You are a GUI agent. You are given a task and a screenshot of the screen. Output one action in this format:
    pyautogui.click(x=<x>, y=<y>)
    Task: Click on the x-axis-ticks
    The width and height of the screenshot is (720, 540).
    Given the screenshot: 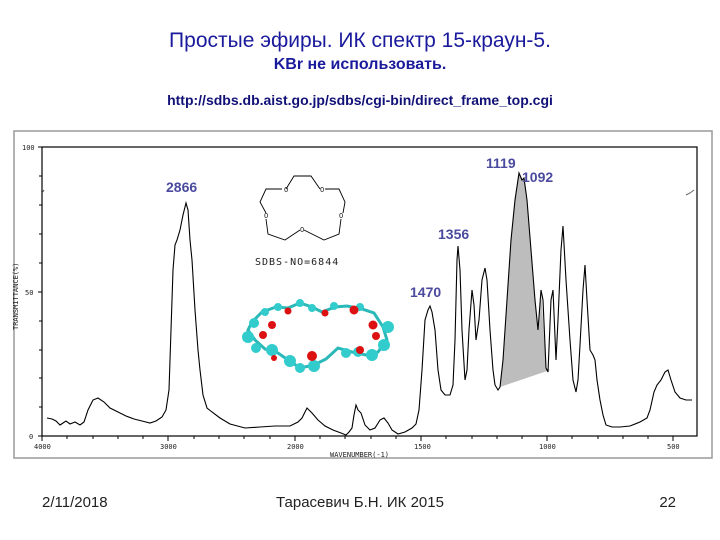 What is the action you would take?
    pyautogui.click(x=357, y=438)
    